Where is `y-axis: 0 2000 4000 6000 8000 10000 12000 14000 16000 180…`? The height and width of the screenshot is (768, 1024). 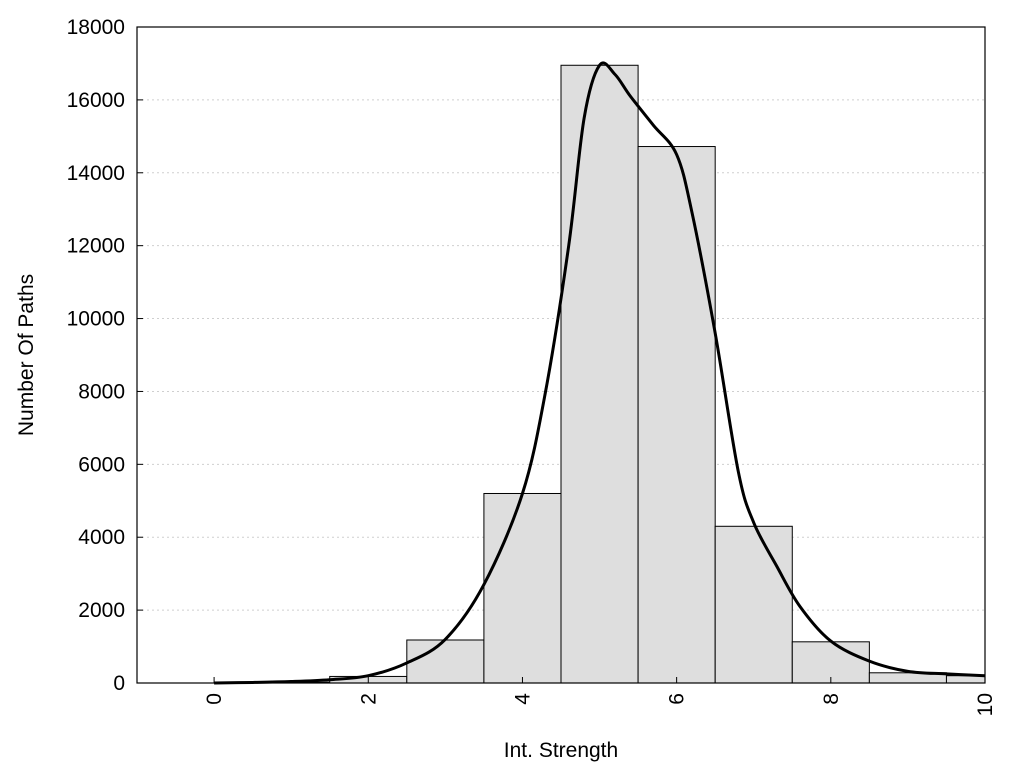 y-axis: 0 2000 4000 6000 8000 10000 12000 14000 16000 180… is located at coordinates (105, 355).